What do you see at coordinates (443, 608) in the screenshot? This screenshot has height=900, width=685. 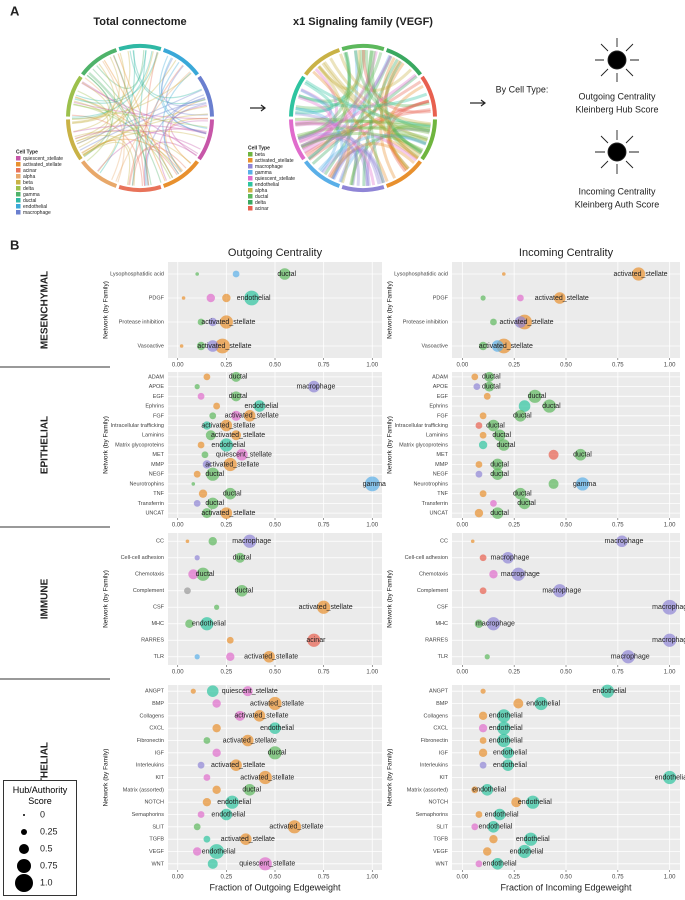 I see `category-label: CSF` at bounding box center [443, 608].